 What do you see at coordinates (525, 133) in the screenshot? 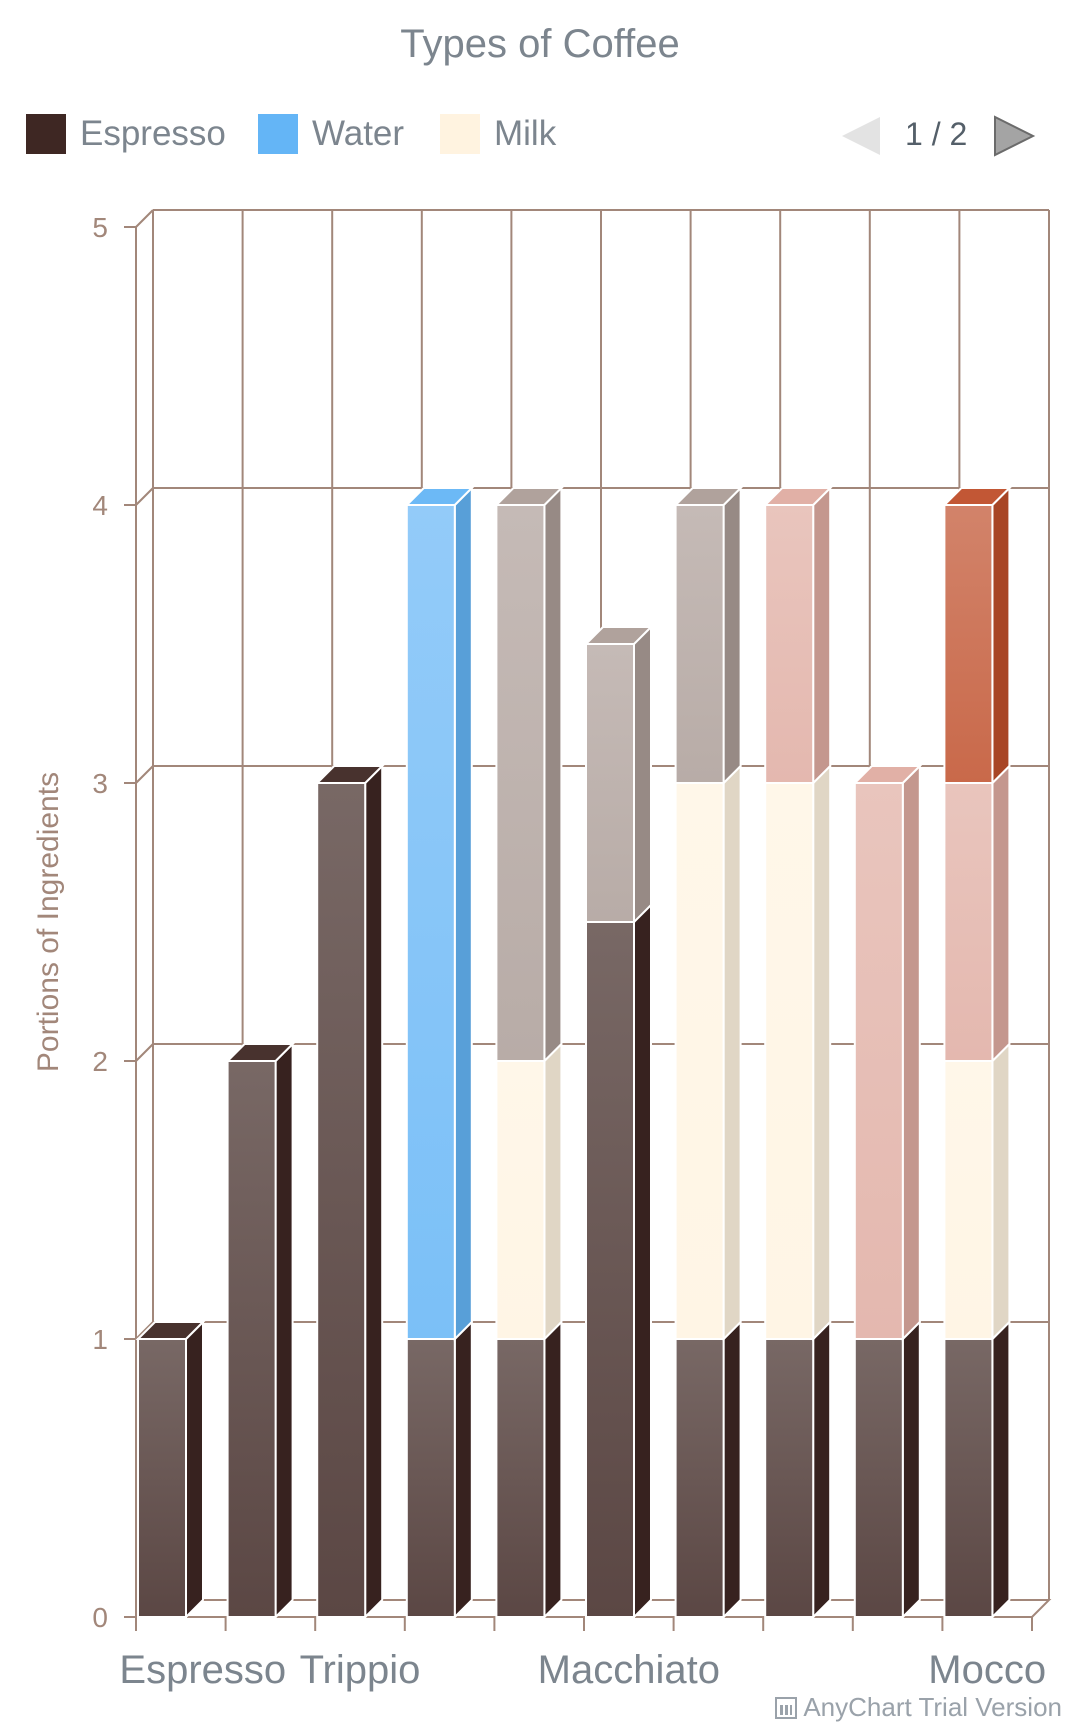
I see `legend-label-milk: Milk` at bounding box center [525, 133].